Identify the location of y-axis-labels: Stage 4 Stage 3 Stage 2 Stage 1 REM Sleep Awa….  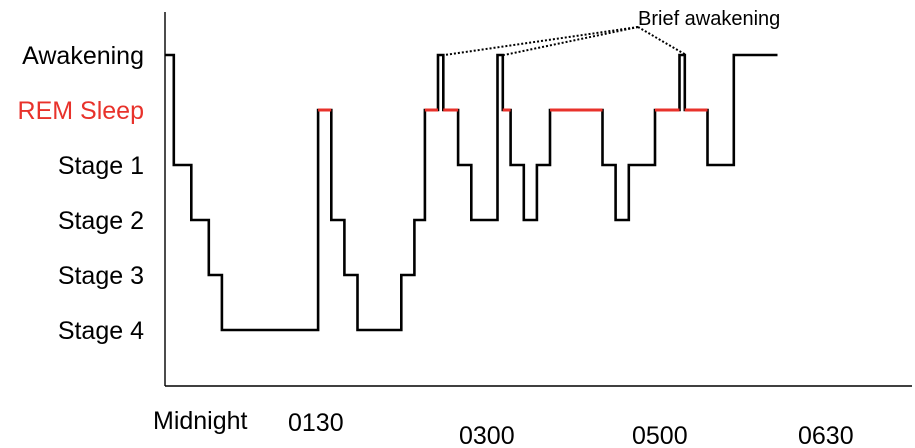
(81, 193).